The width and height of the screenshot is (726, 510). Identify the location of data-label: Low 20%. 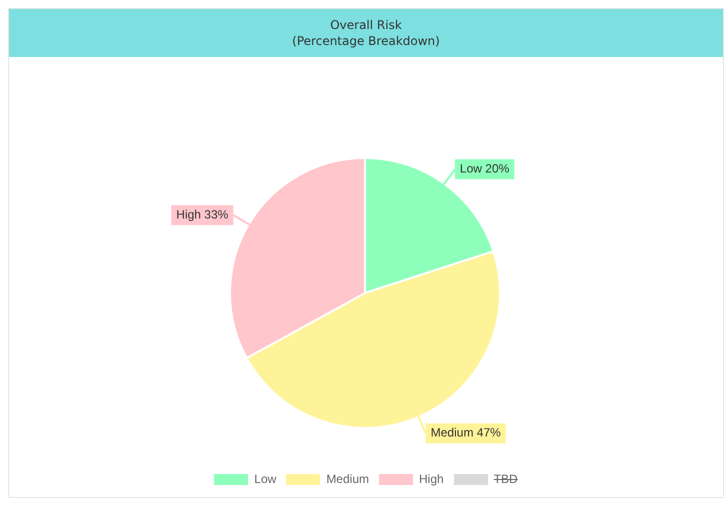
(485, 169).